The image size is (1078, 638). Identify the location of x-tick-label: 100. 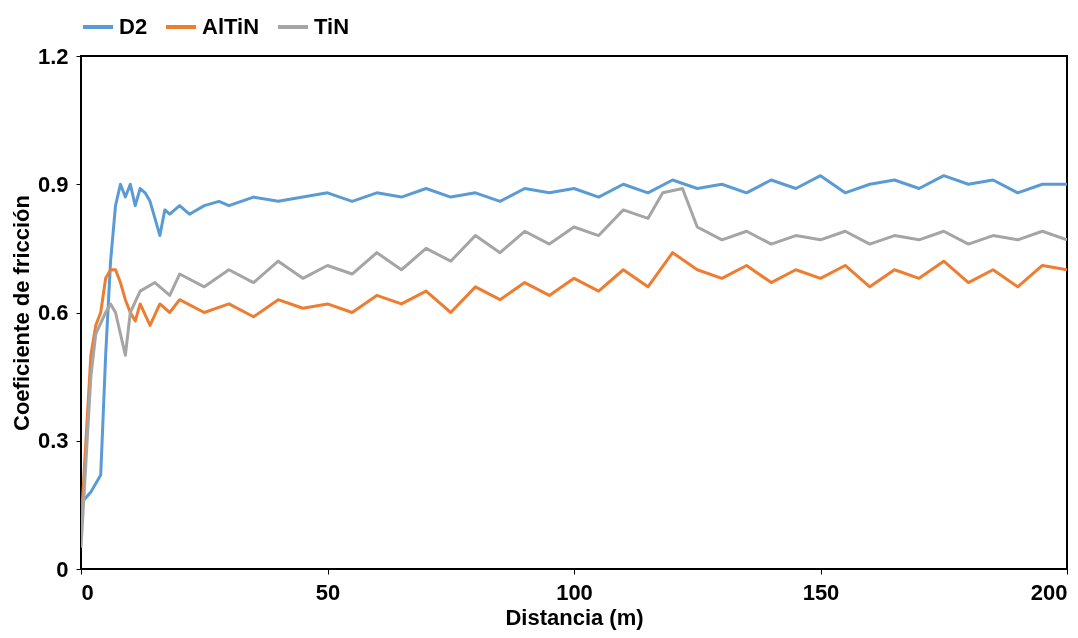
(574, 592).